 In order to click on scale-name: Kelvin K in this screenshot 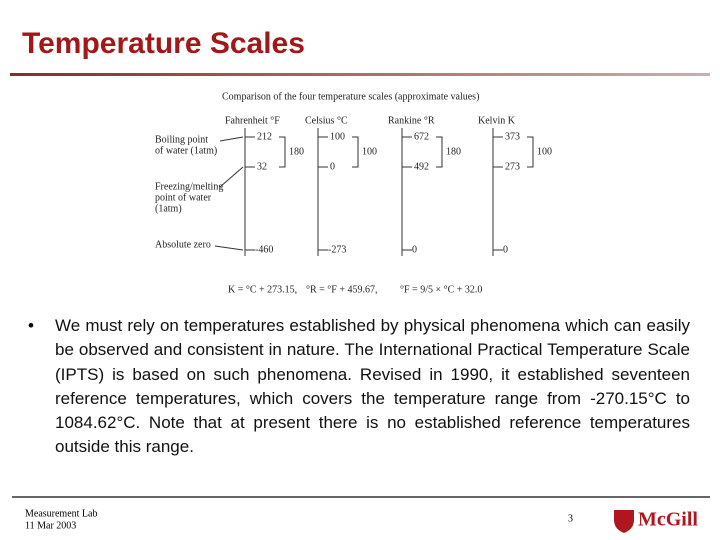, I will do `click(497, 120)`.